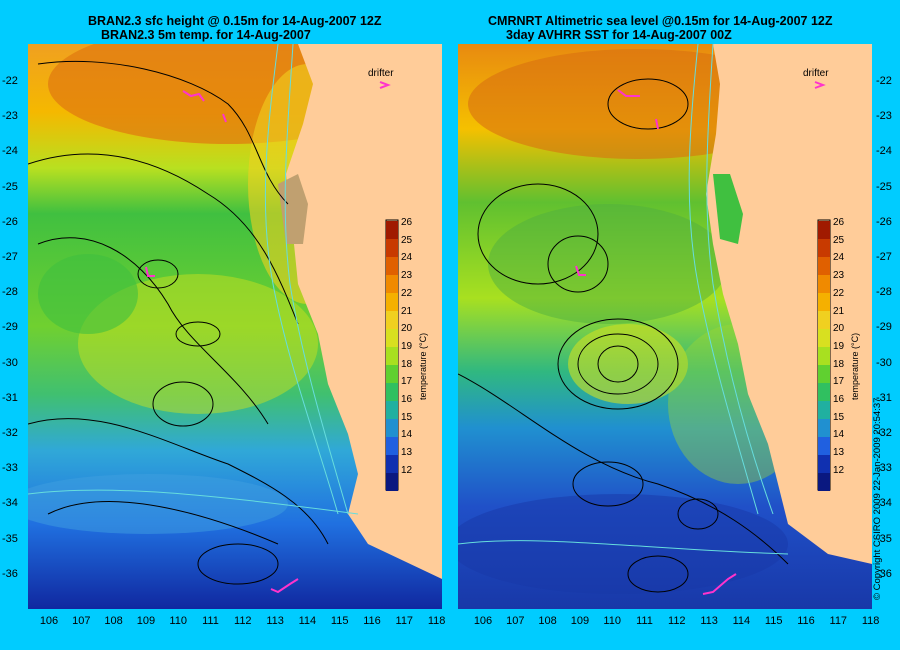 The width and height of the screenshot is (900, 650). What do you see at coordinates (407, 222) in the screenshot?
I see `left-colorbar-tick: 26` at bounding box center [407, 222].